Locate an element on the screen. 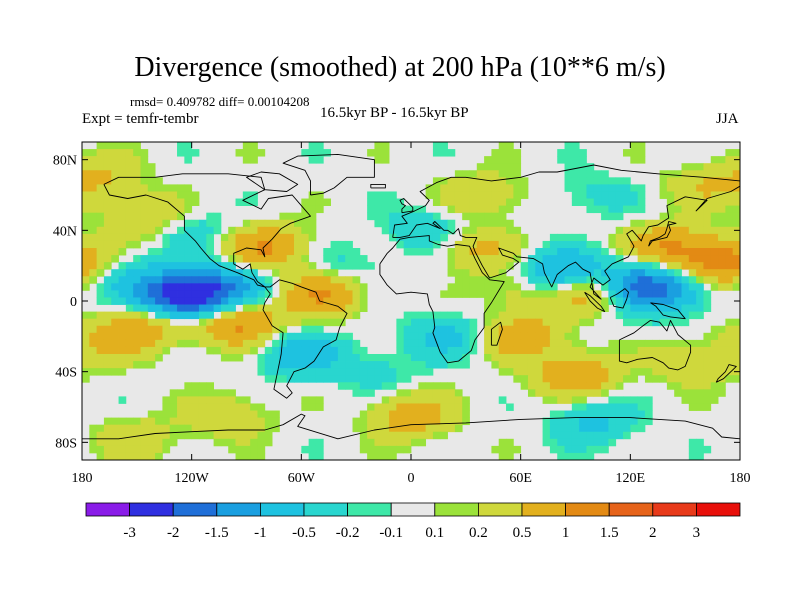 This screenshot has height=600, width=800. colorbar-label: -1.5 is located at coordinates (217, 533).